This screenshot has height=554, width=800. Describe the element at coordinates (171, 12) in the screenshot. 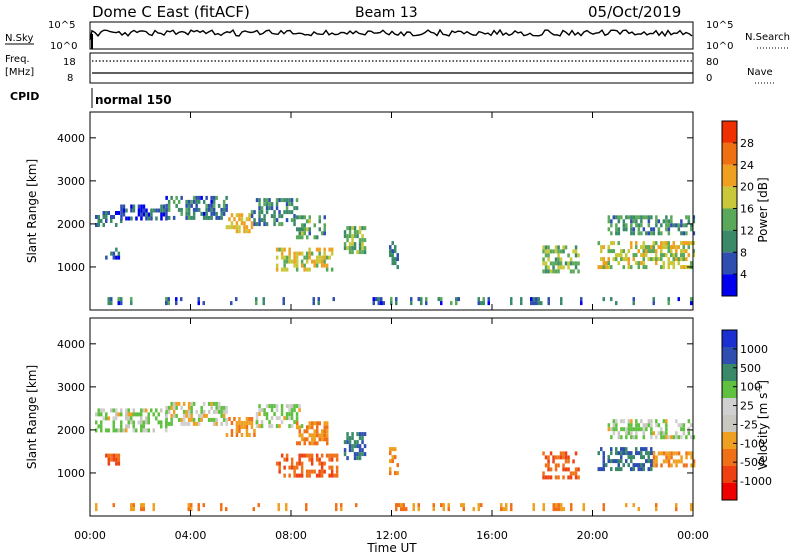

I see `station-title: Dome C East (fitACF)` at that location.